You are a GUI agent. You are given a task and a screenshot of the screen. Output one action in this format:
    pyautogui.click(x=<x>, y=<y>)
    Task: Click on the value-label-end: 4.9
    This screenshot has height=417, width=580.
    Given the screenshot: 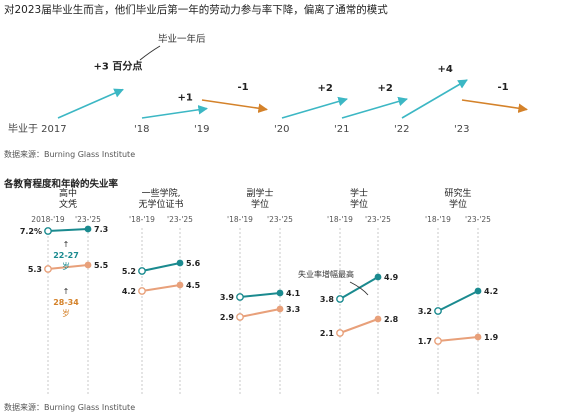 What is the action you would take?
    pyautogui.click(x=391, y=277)
    